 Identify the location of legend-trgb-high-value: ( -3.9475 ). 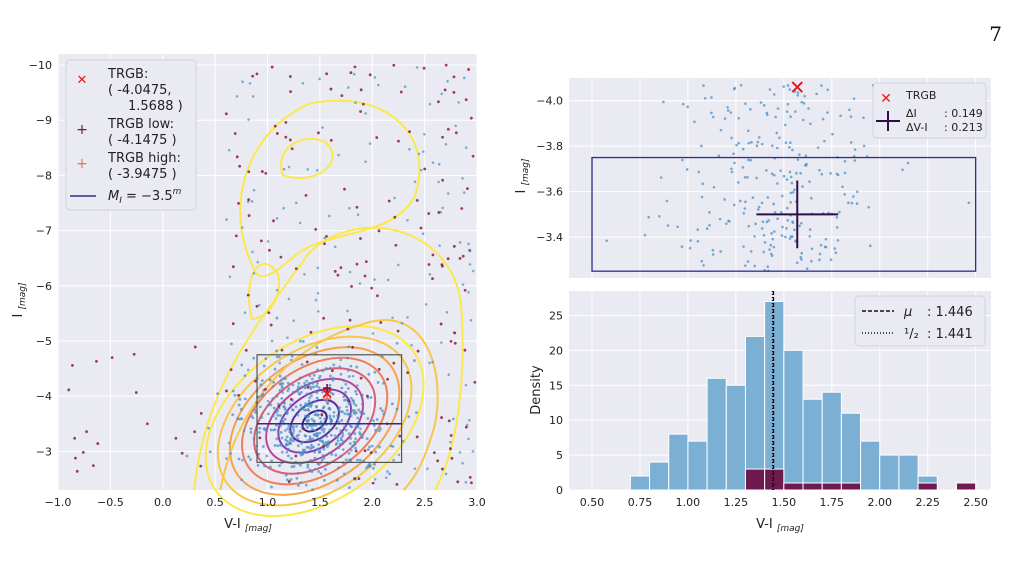
(142, 174).